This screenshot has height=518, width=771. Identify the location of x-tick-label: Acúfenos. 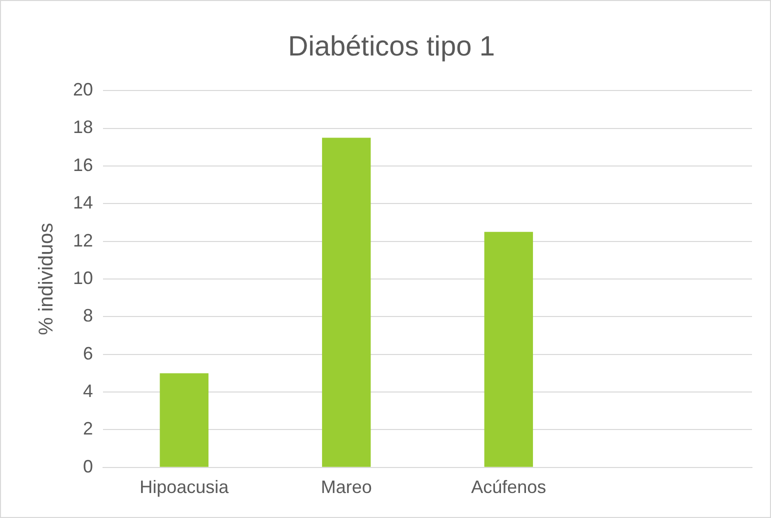
(508, 487).